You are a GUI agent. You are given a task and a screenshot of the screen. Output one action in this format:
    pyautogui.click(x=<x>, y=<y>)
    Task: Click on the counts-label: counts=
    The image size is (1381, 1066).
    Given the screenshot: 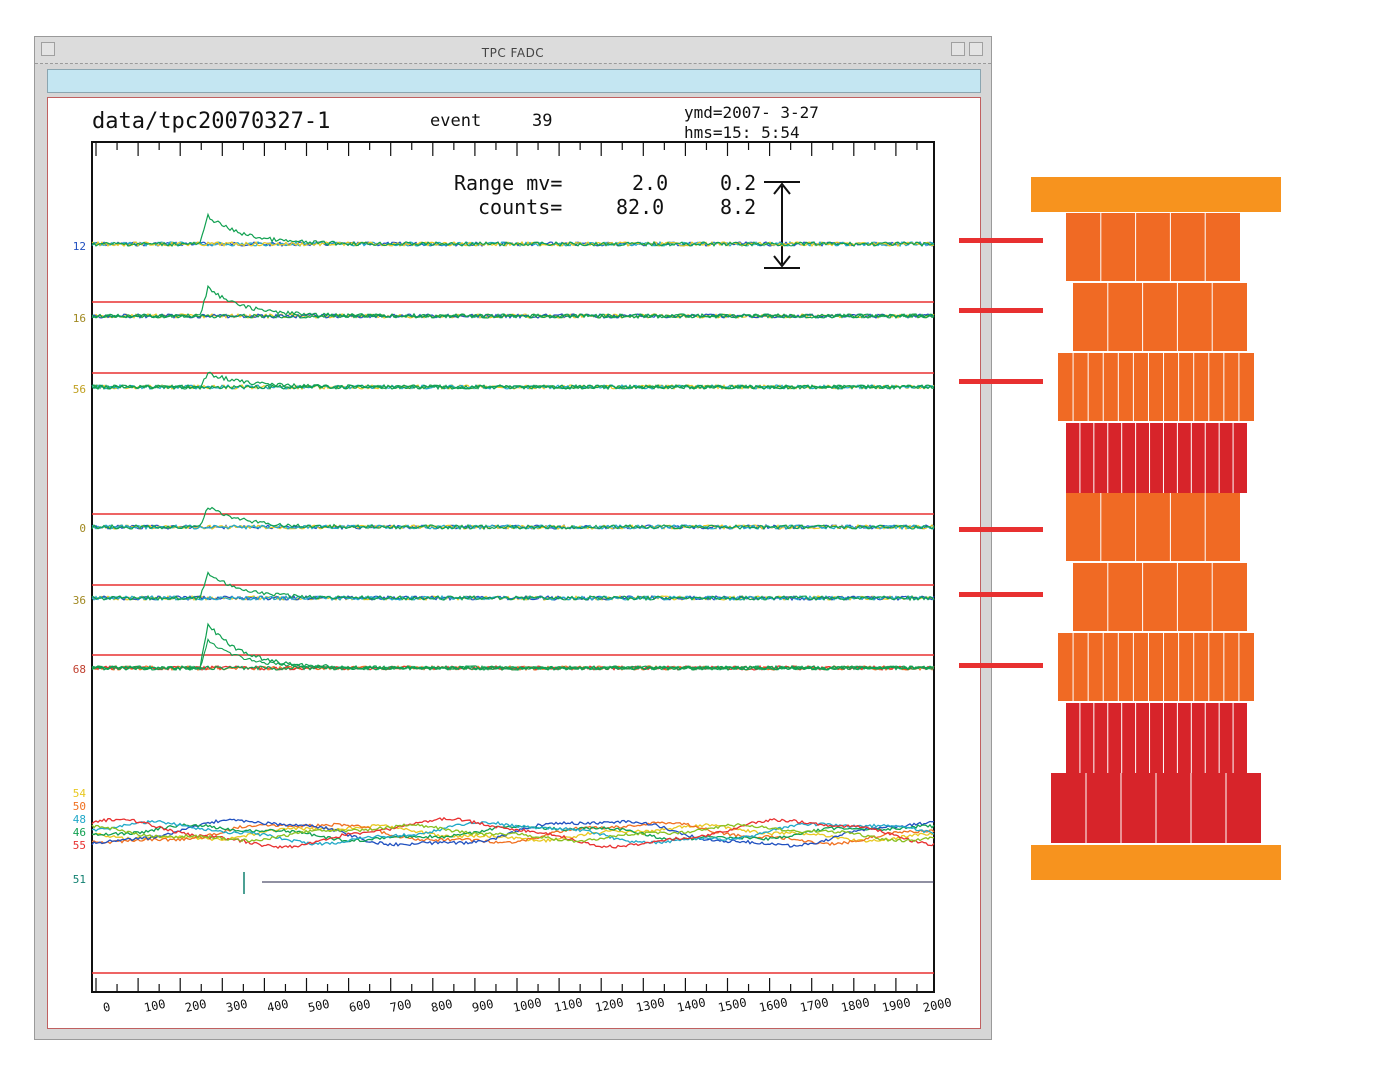 What is the action you would take?
    pyautogui.click(x=520, y=207)
    